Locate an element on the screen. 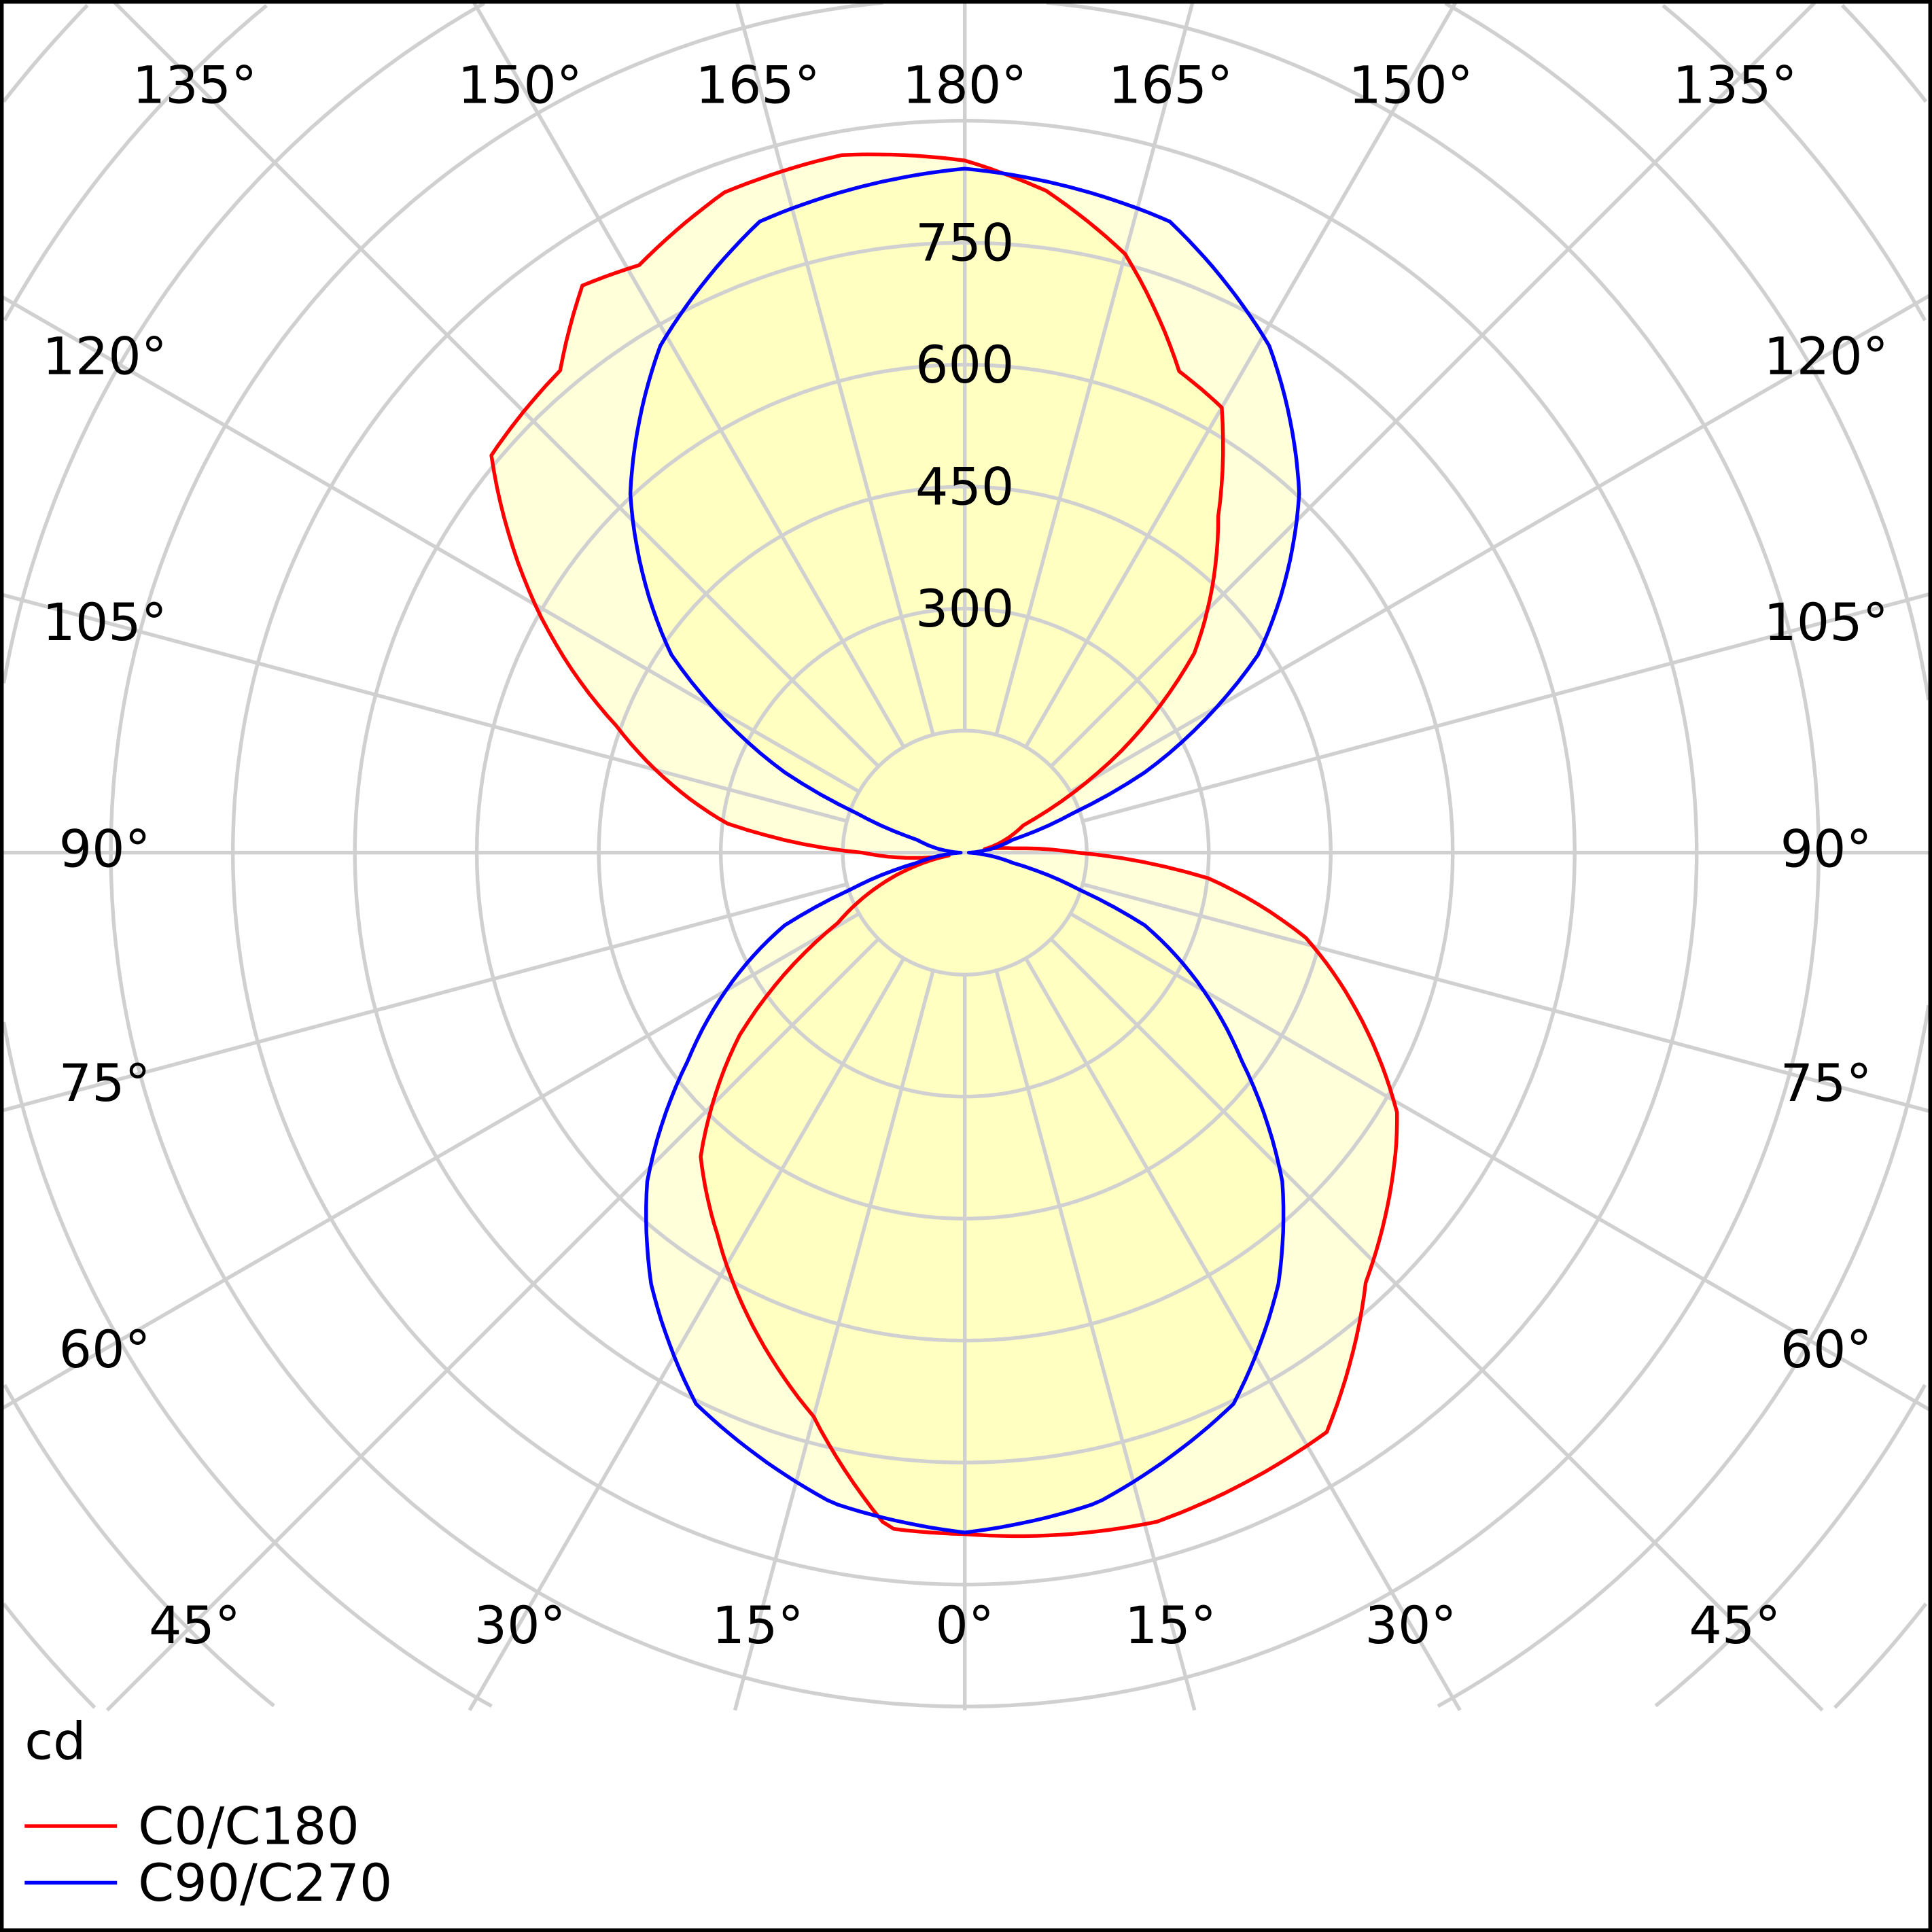 The width and height of the screenshot is (1932, 1932). radial-tick-labels: 300 450 600 750 is located at coordinates (964, 426).